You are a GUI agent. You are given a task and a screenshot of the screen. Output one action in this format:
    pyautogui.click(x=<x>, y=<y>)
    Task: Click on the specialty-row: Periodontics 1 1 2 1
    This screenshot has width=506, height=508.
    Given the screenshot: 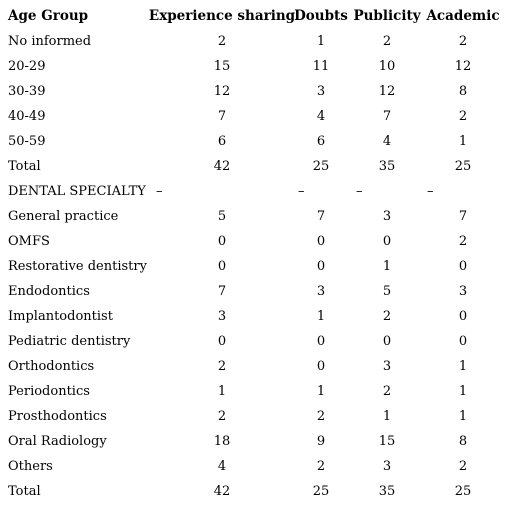 What is the action you would take?
    pyautogui.click(x=253, y=391)
    